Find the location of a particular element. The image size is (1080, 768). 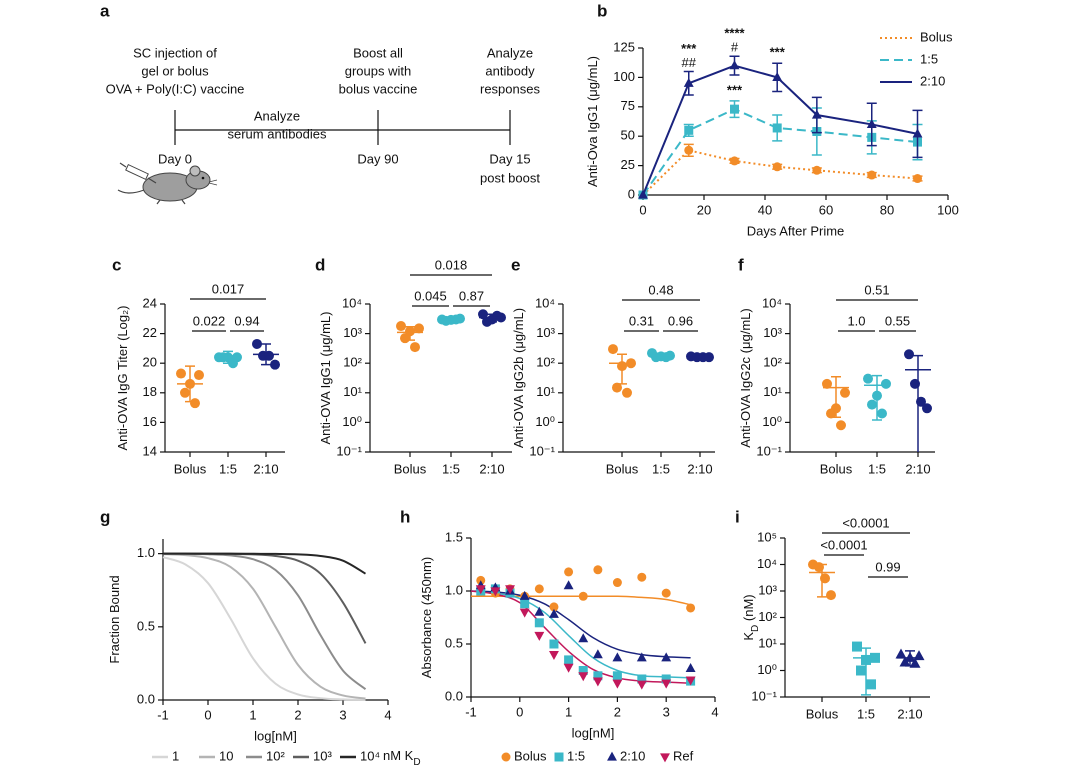

y-axis-label-part: Fraction Bound is located at coordinates (114, 619).